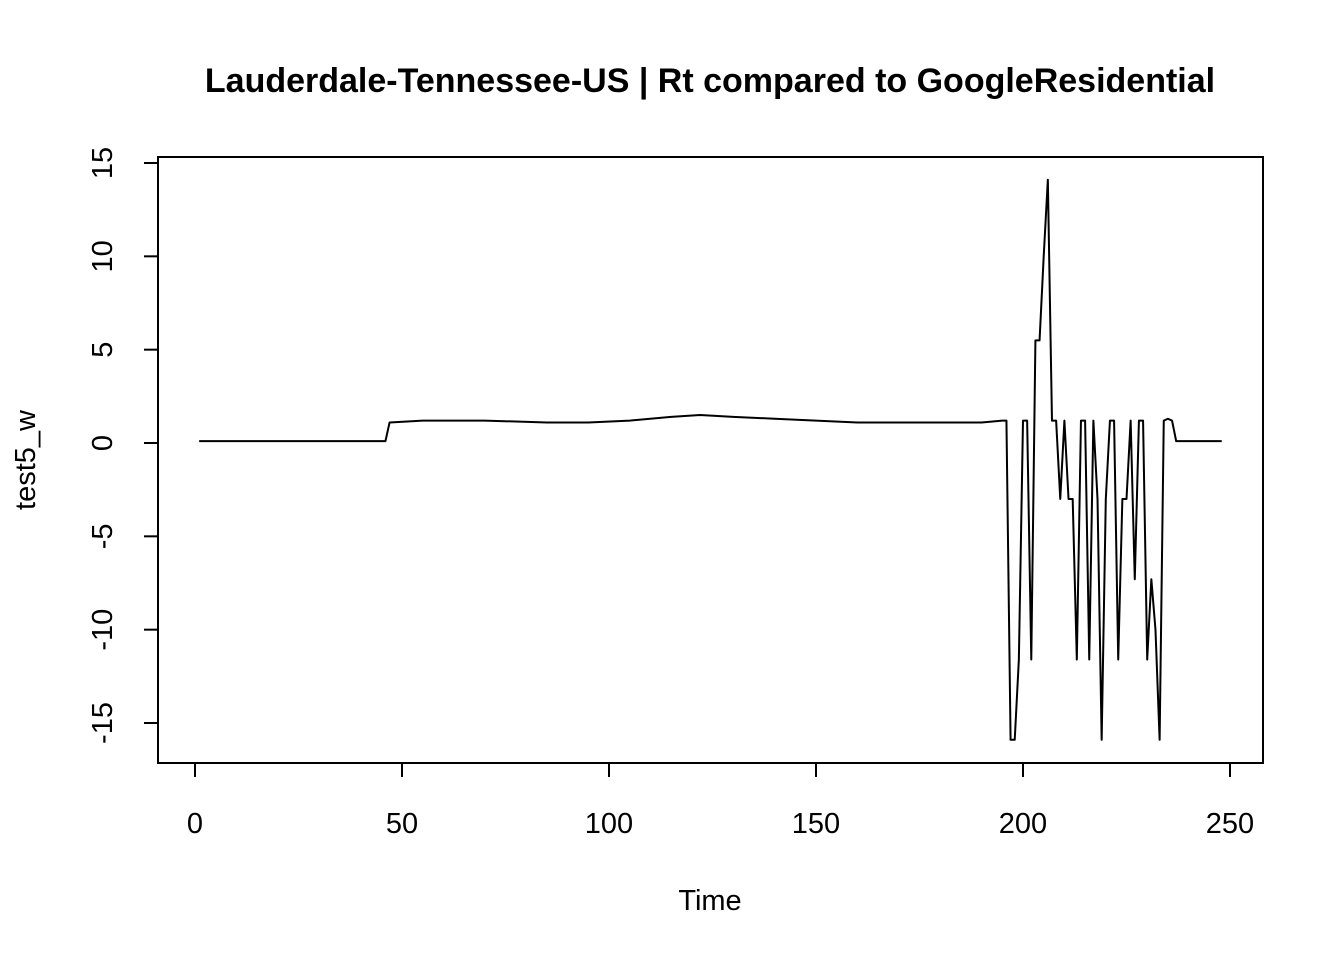 This screenshot has height=960, width=1344. What do you see at coordinates (402, 824) in the screenshot?
I see `x-tick-label: 50` at bounding box center [402, 824].